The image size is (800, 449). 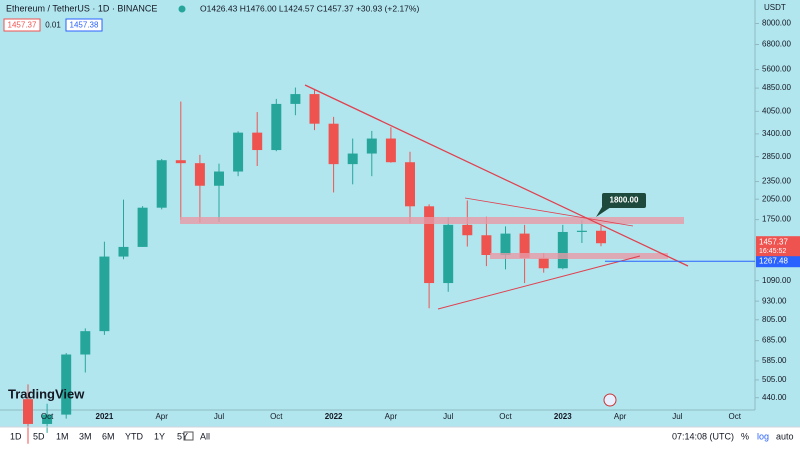 What do you see at coordinates (776, 23) in the screenshot?
I see `y-tick-label: 8000.00` at bounding box center [776, 23].